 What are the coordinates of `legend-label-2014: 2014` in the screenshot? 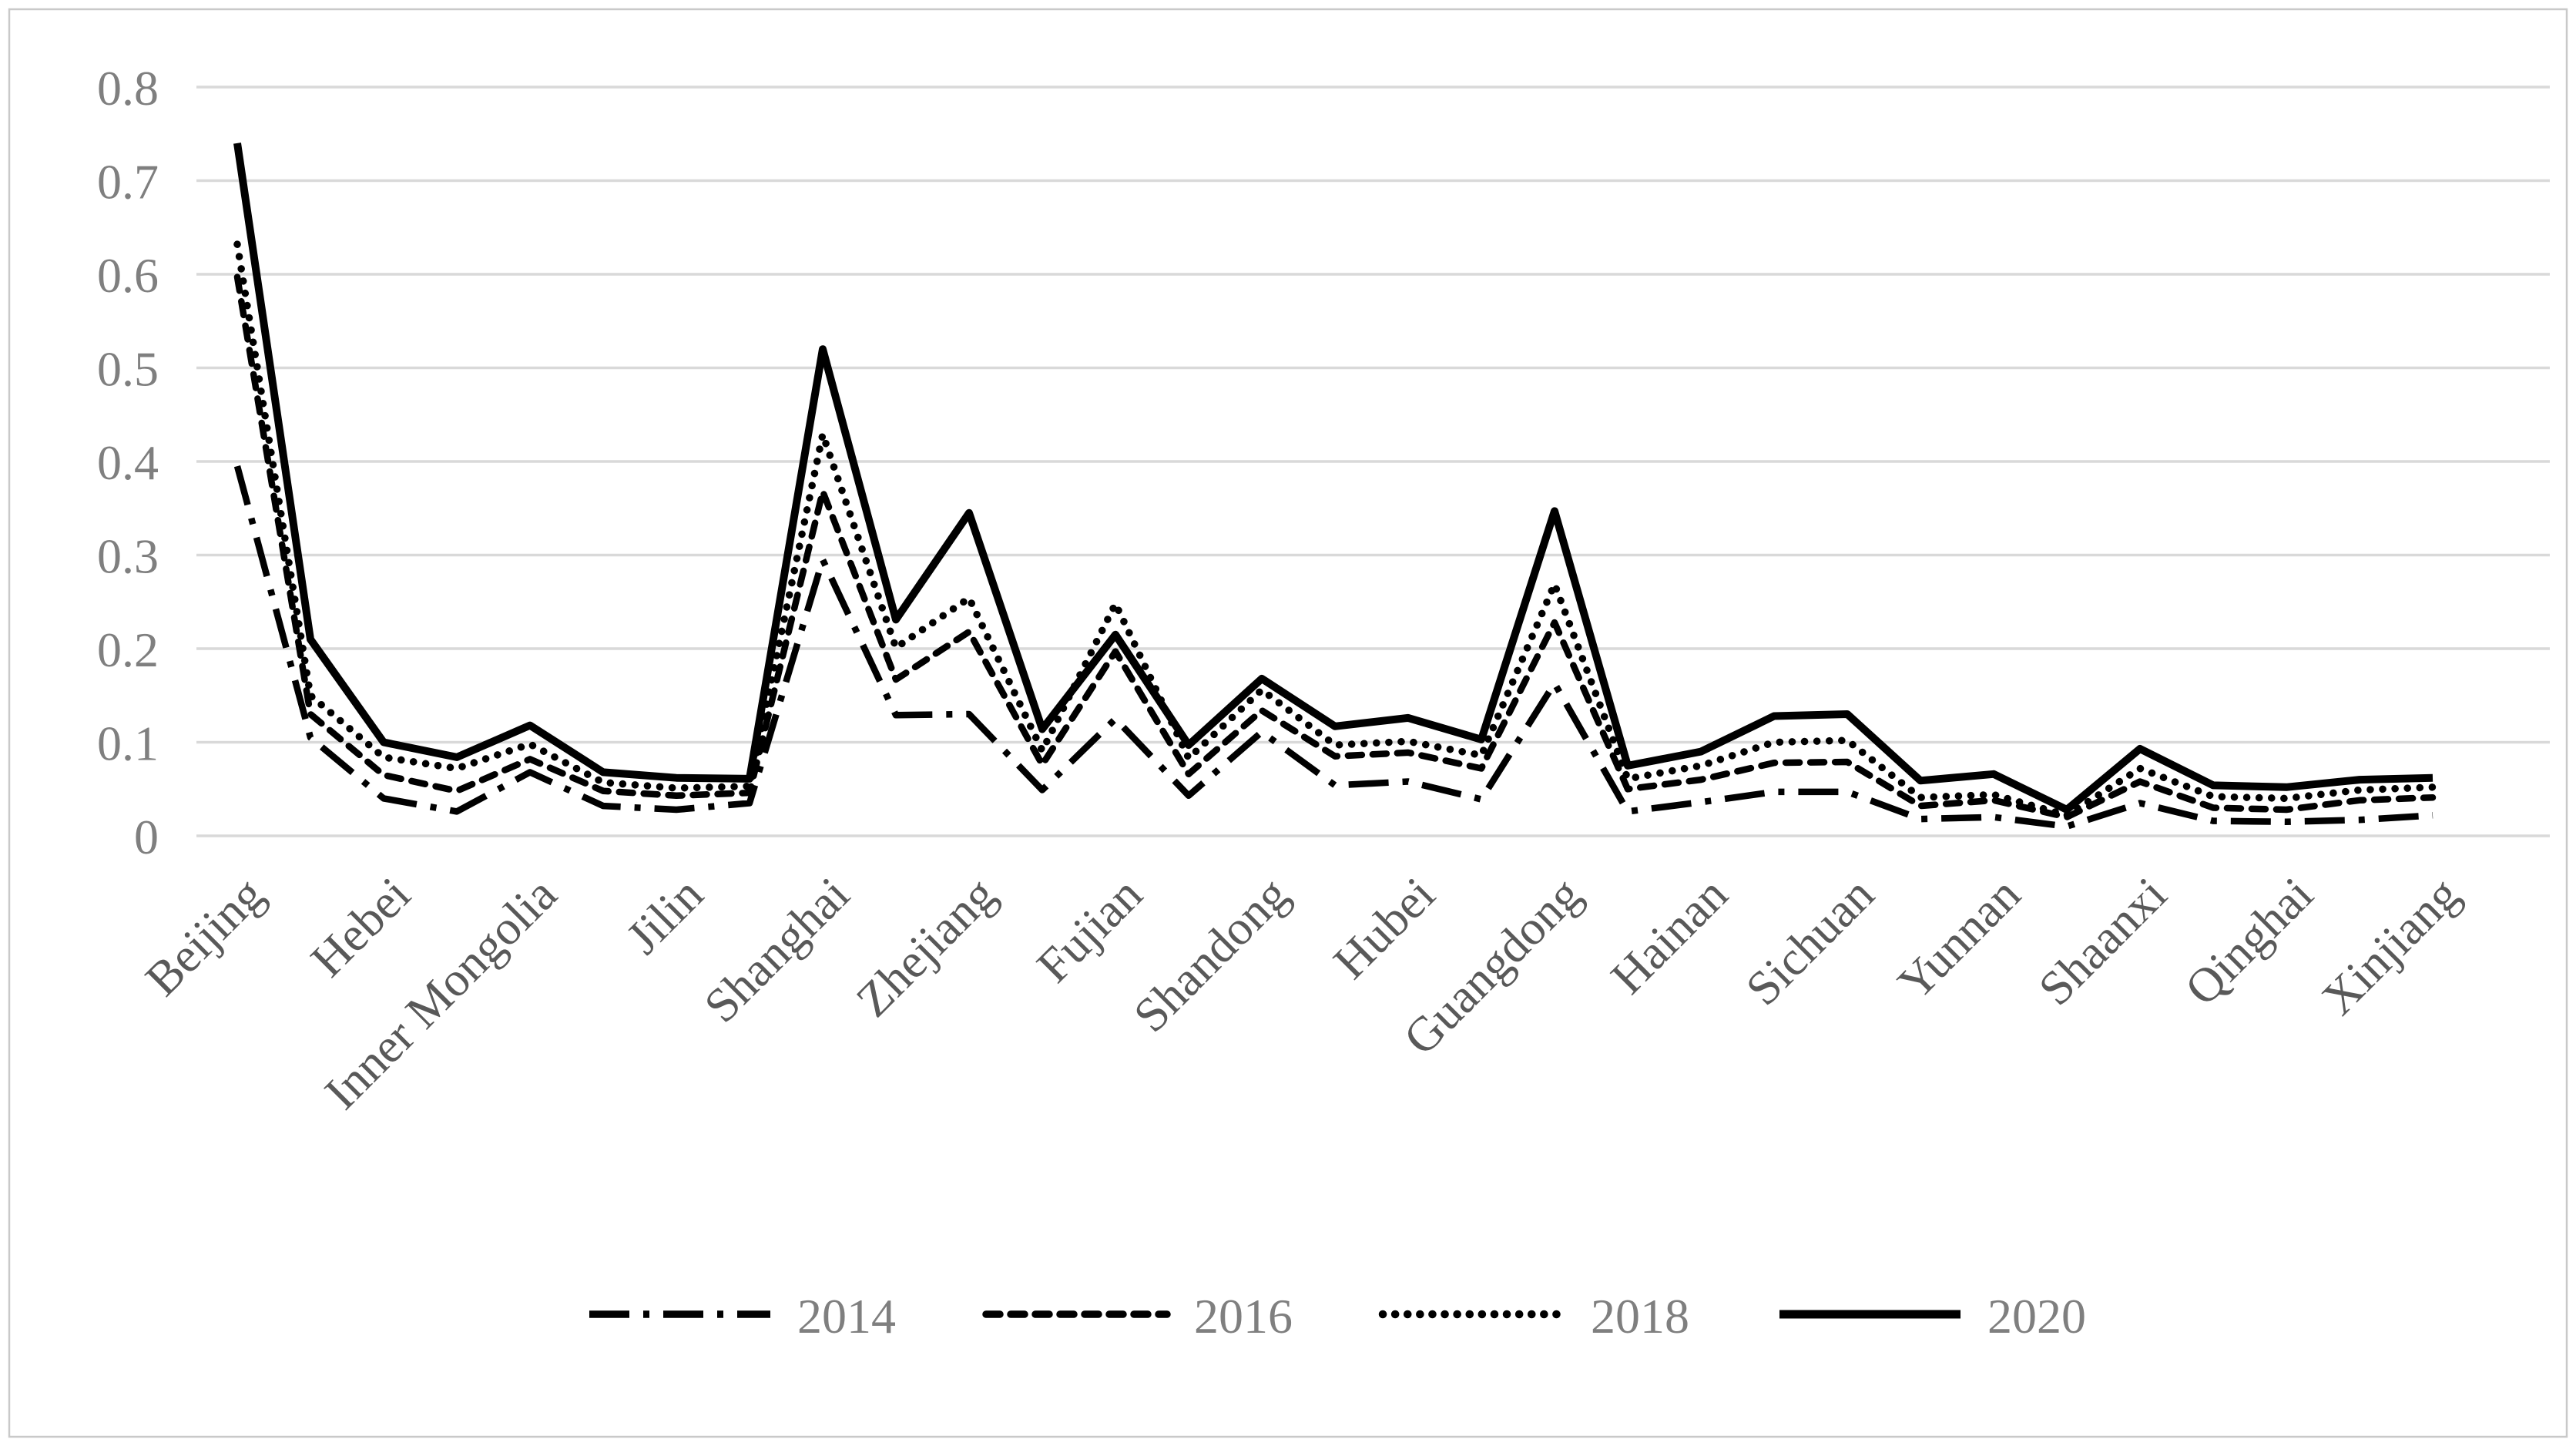 It's located at (846, 1316).